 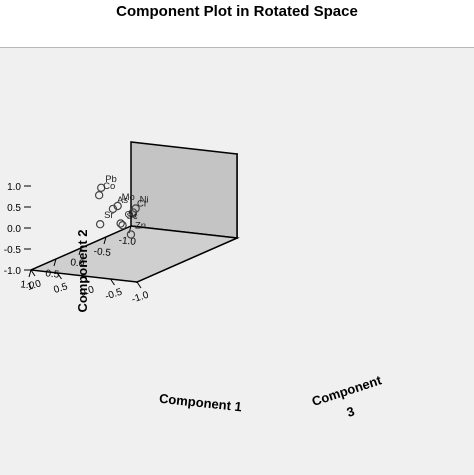 I want to click on z-tick-label: 1.0, so click(x=34, y=285).